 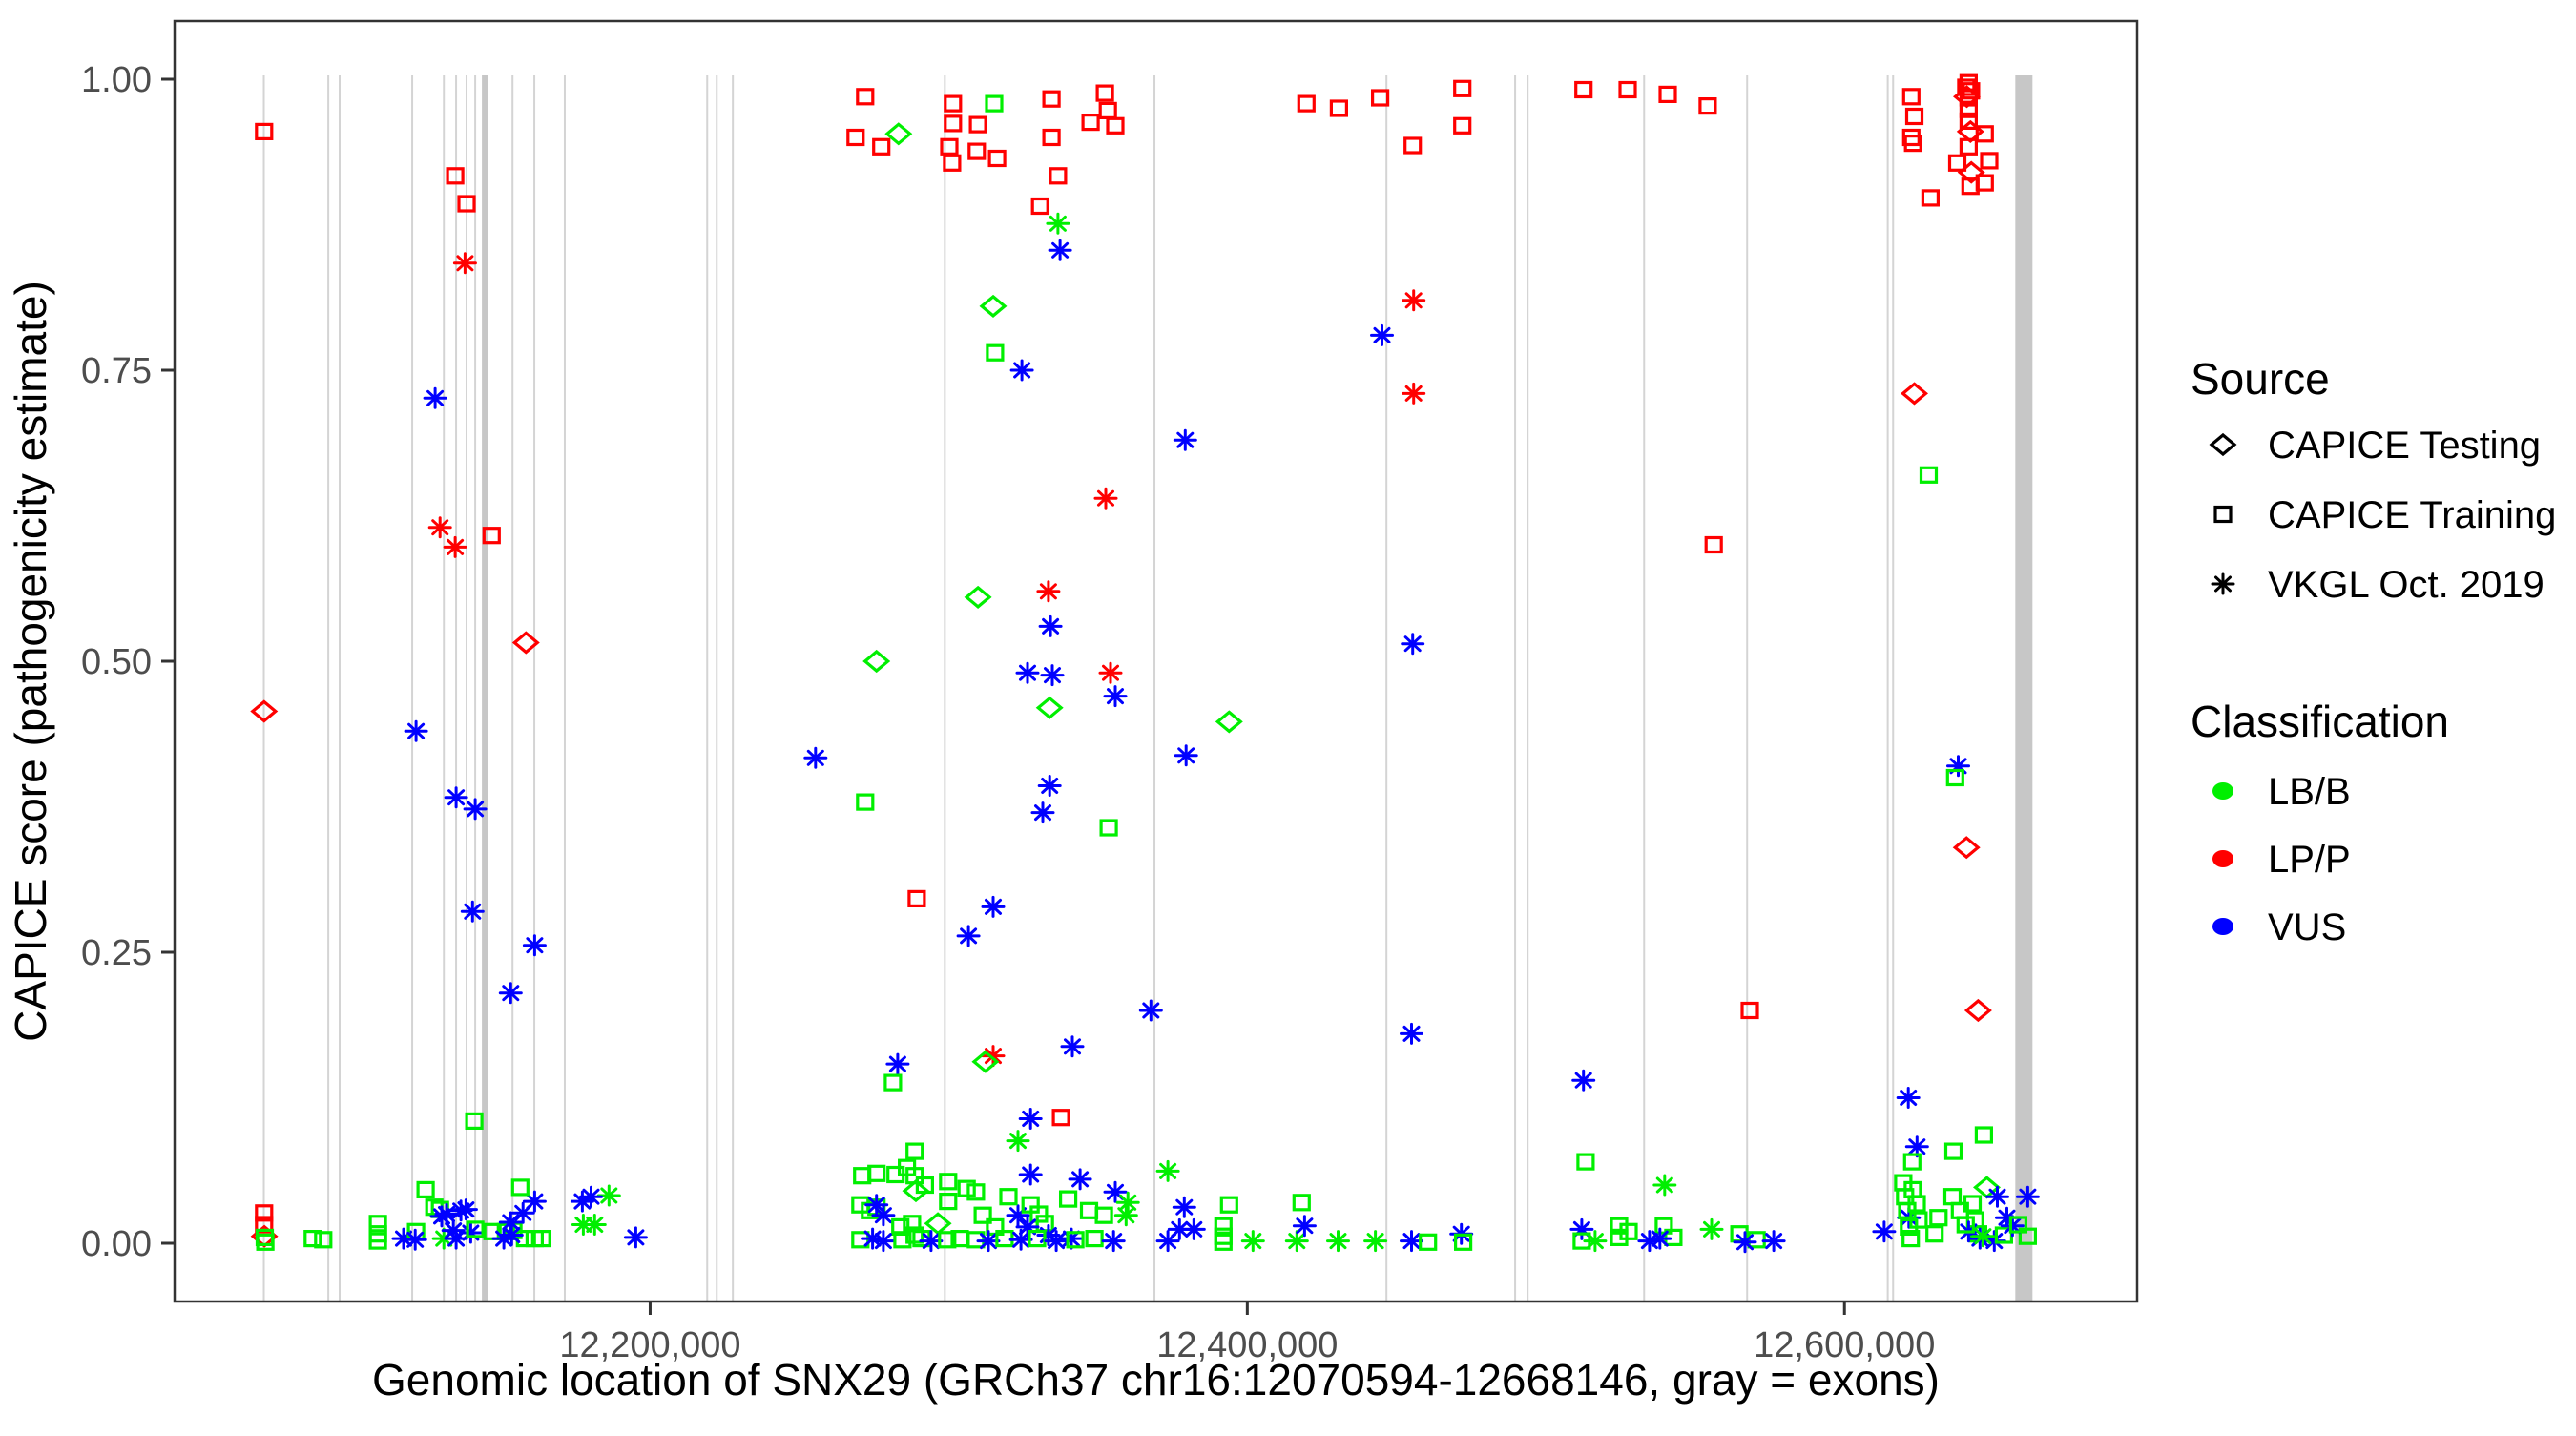 I want to click on y-tick-label: 0.00, so click(x=116, y=1244).